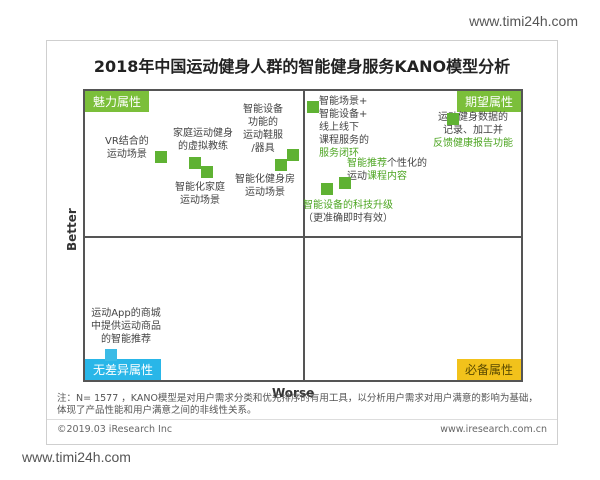 The height and width of the screenshot is (480, 600). Describe the element at coordinates (117, 101) in the screenshot. I see `quadrant-label-charm: 魅力属性` at that location.